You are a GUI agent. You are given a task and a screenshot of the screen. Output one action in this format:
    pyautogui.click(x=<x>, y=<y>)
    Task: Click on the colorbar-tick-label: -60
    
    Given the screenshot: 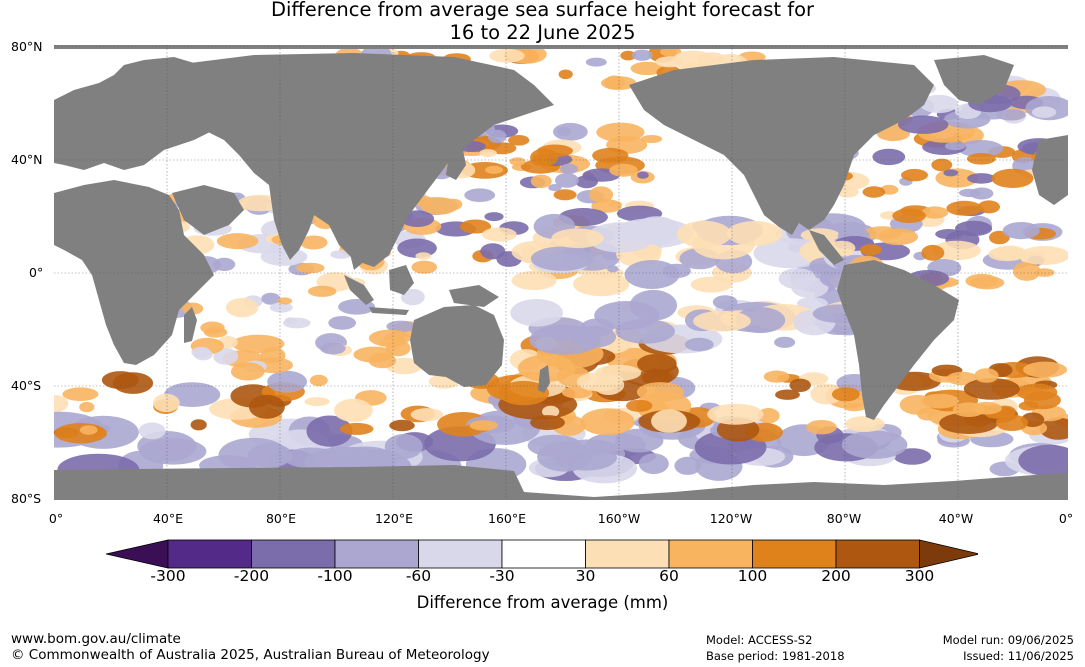 What is the action you would take?
    pyautogui.click(x=418, y=576)
    